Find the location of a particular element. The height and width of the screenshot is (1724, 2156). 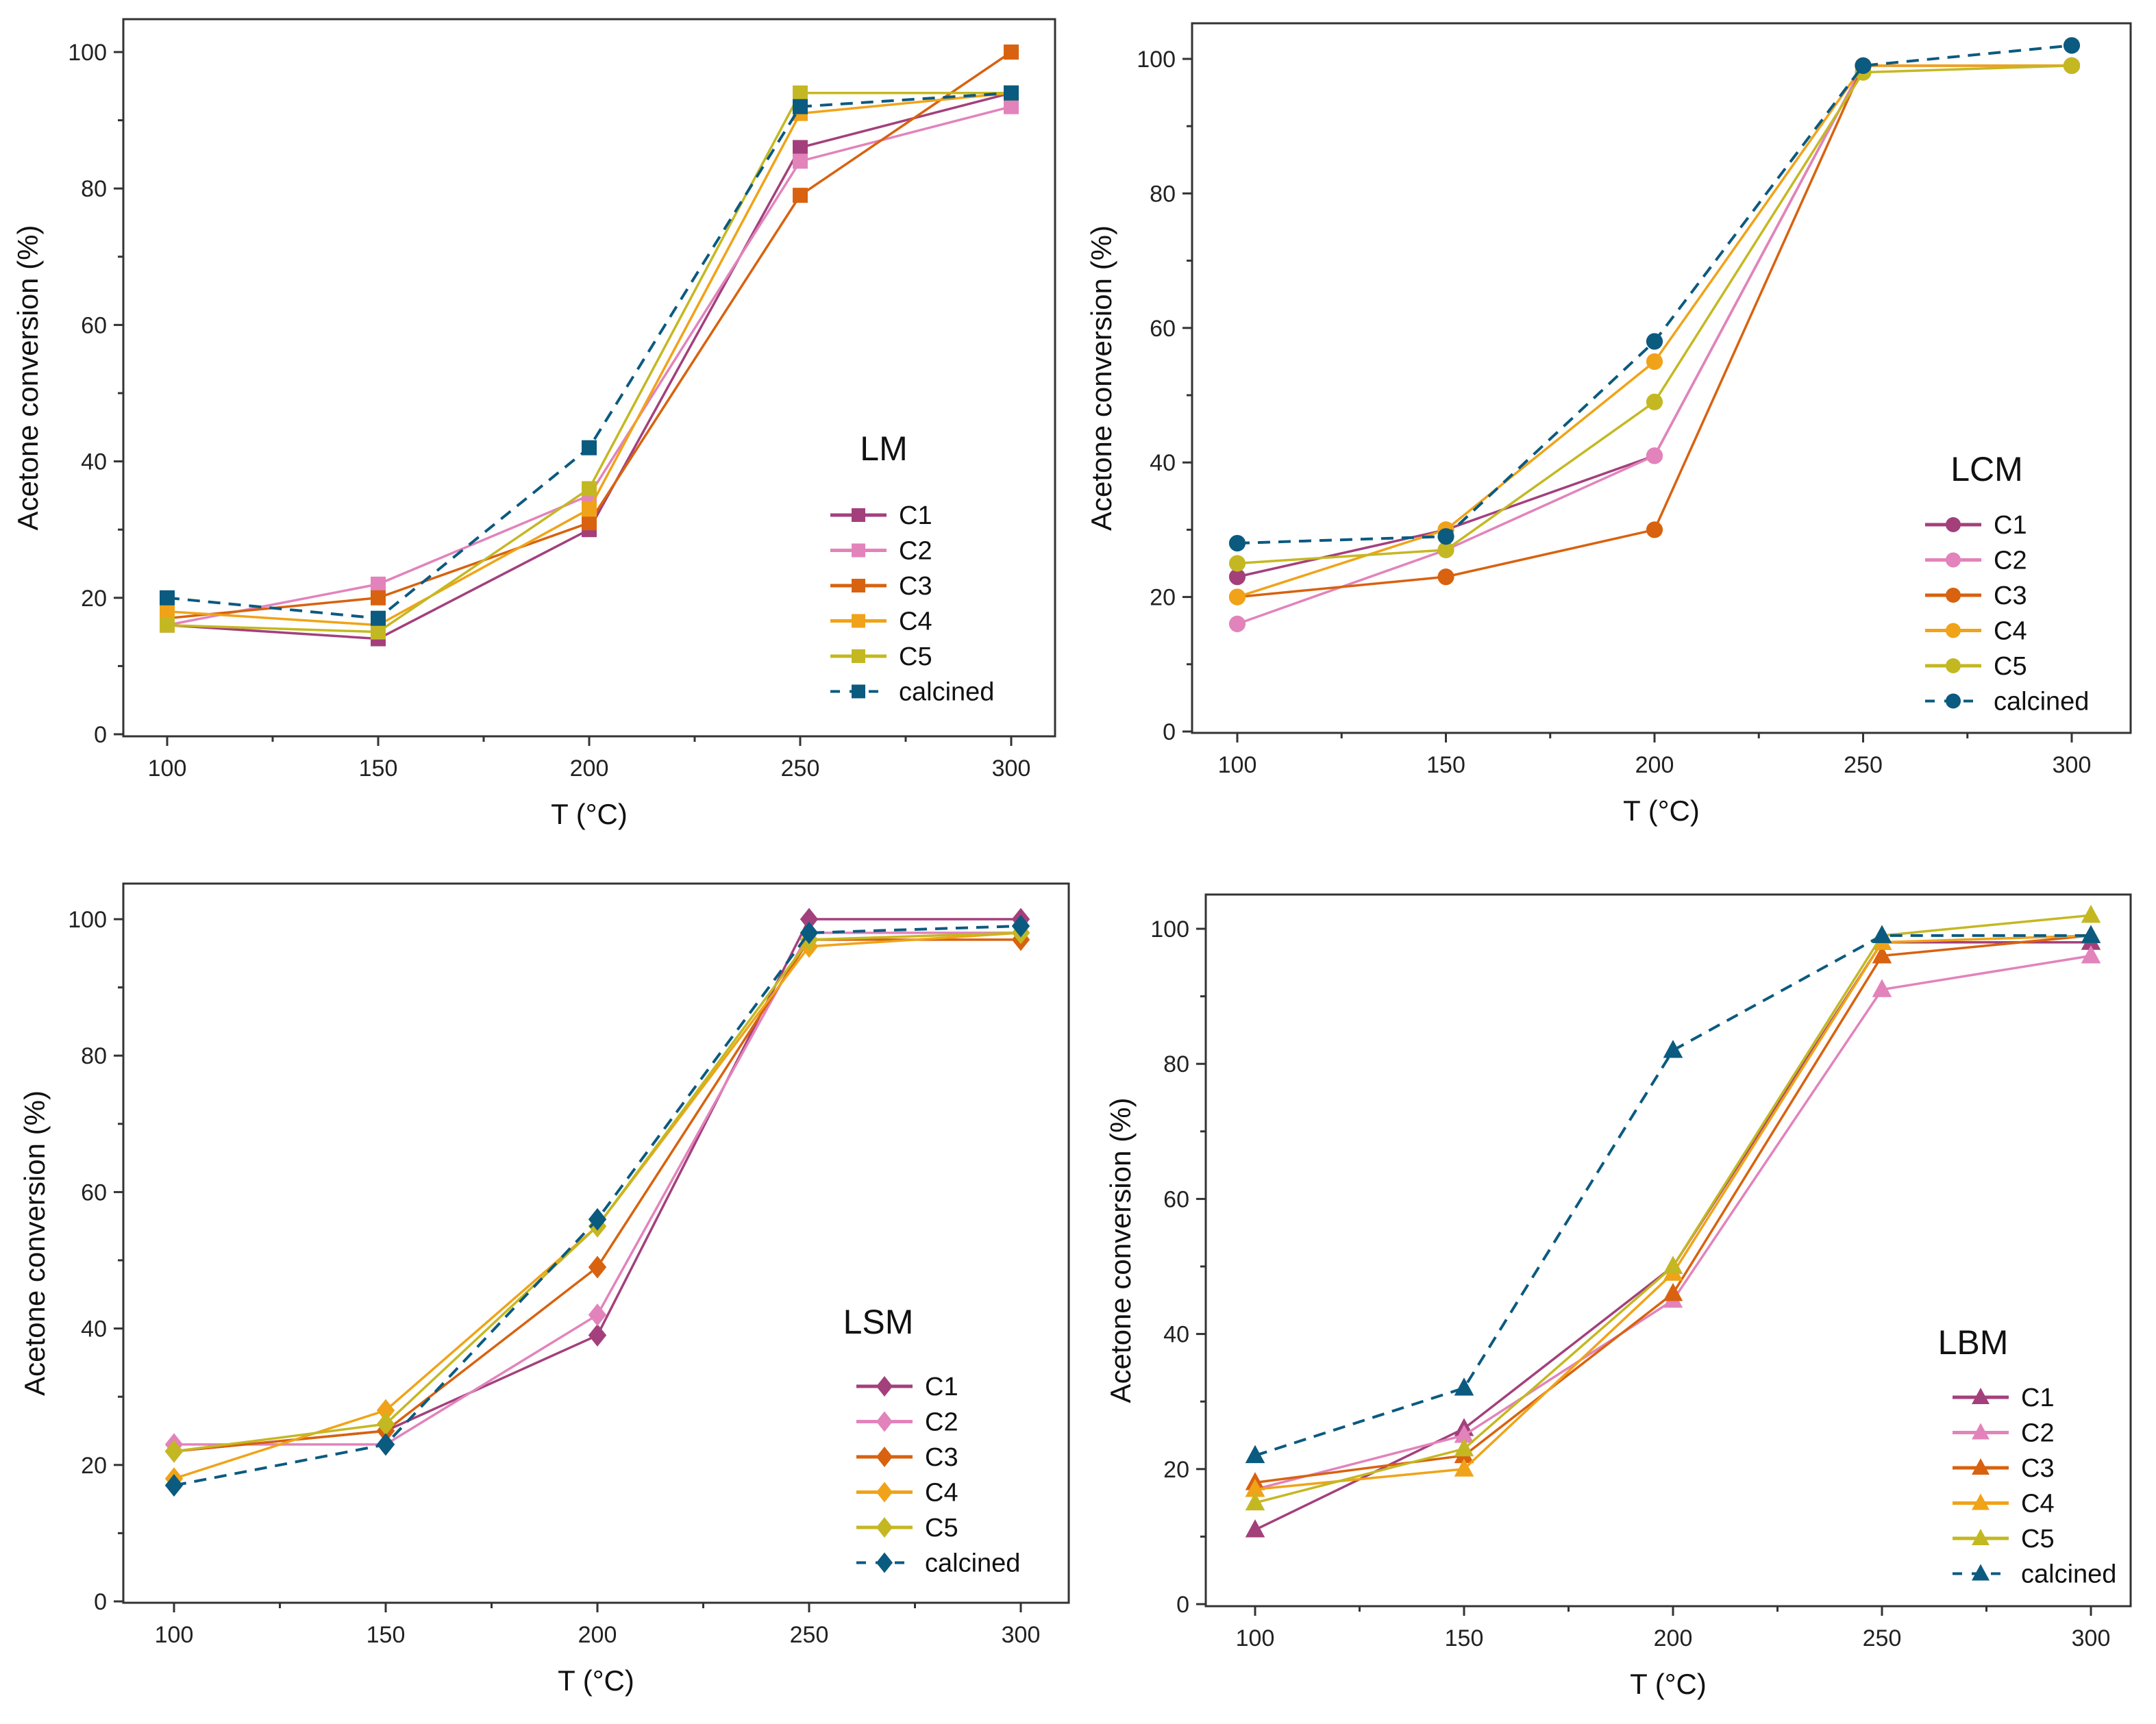

series-C5 is located at coordinates (597, 1192).